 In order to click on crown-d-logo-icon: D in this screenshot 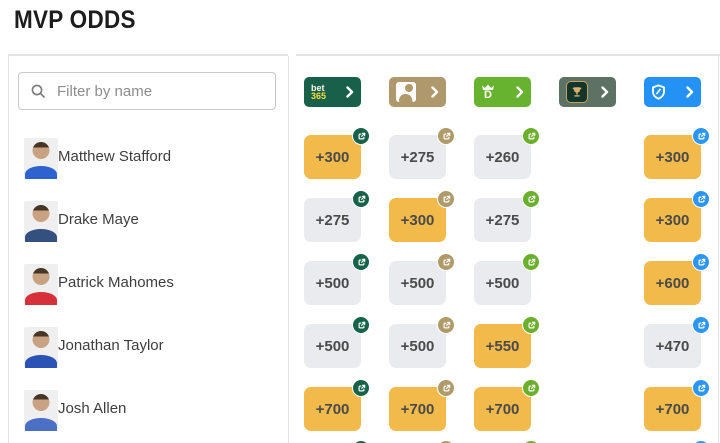, I will do `click(488, 92)`.